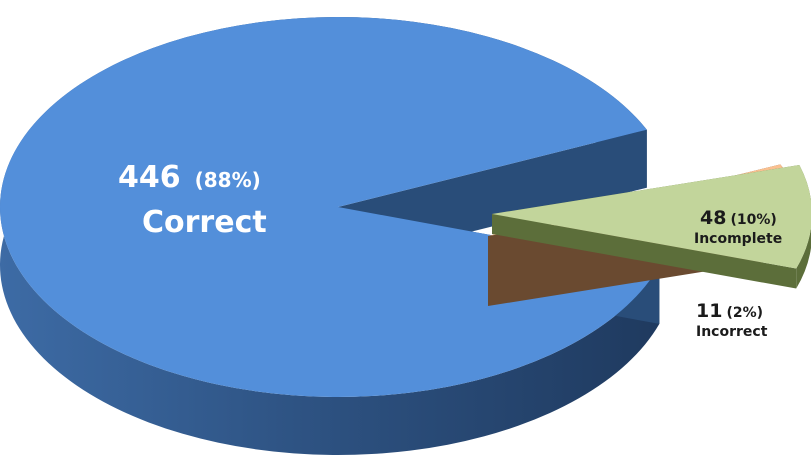  What do you see at coordinates (227, 180) in the screenshot?
I see `slice-percent-correct: (88%)` at bounding box center [227, 180].